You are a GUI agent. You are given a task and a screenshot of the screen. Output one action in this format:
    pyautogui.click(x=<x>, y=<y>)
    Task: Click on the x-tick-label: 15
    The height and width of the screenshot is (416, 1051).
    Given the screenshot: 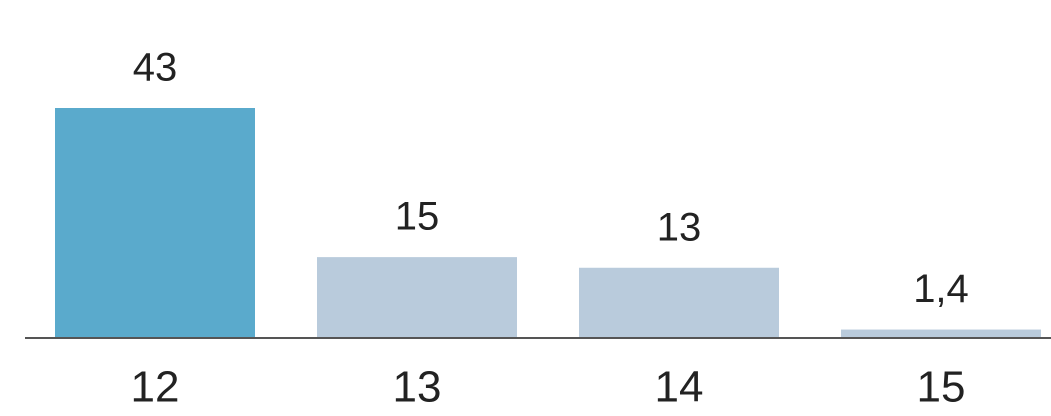 What is the action you would take?
    pyautogui.click(x=941, y=387)
    